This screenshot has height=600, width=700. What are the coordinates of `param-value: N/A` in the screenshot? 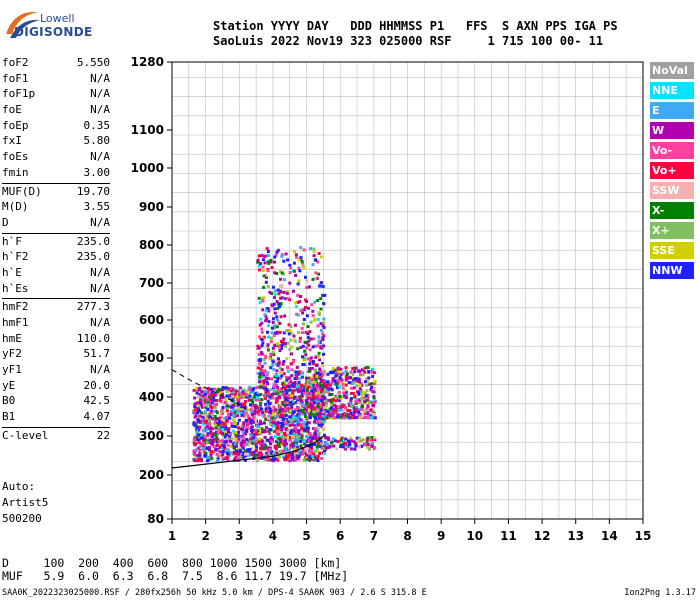 It's located at (100, 78).